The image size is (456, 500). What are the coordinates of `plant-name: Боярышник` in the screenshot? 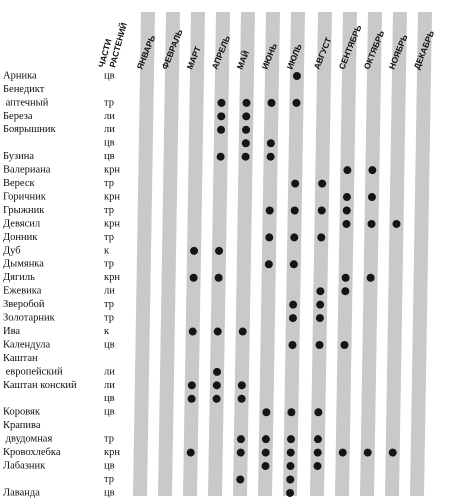 It's located at (30, 129).